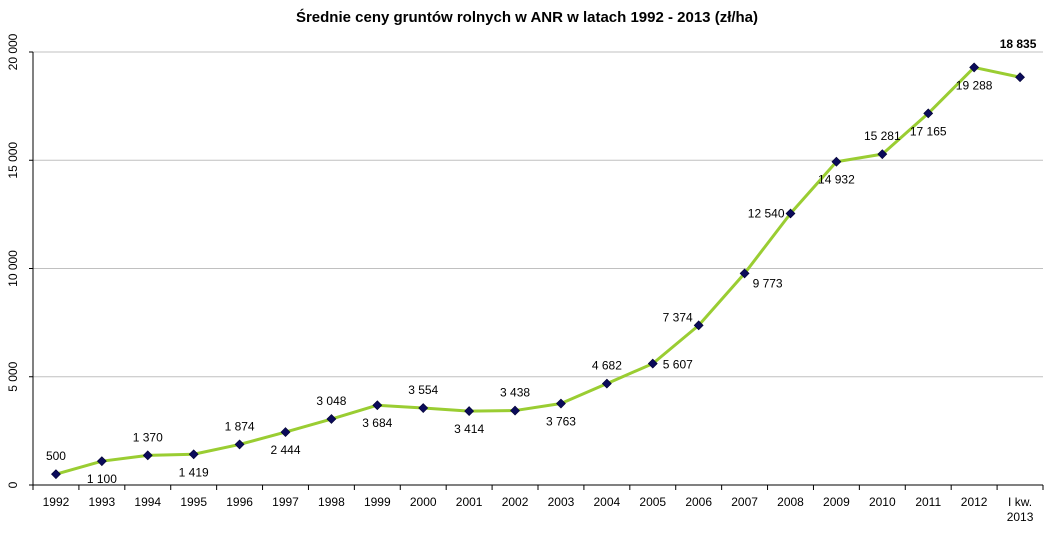 The width and height of the screenshot is (1054, 533). What do you see at coordinates (13, 376) in the screenshot?
I see `y-tick-label: 5 000` at bounding box center [13, 376].